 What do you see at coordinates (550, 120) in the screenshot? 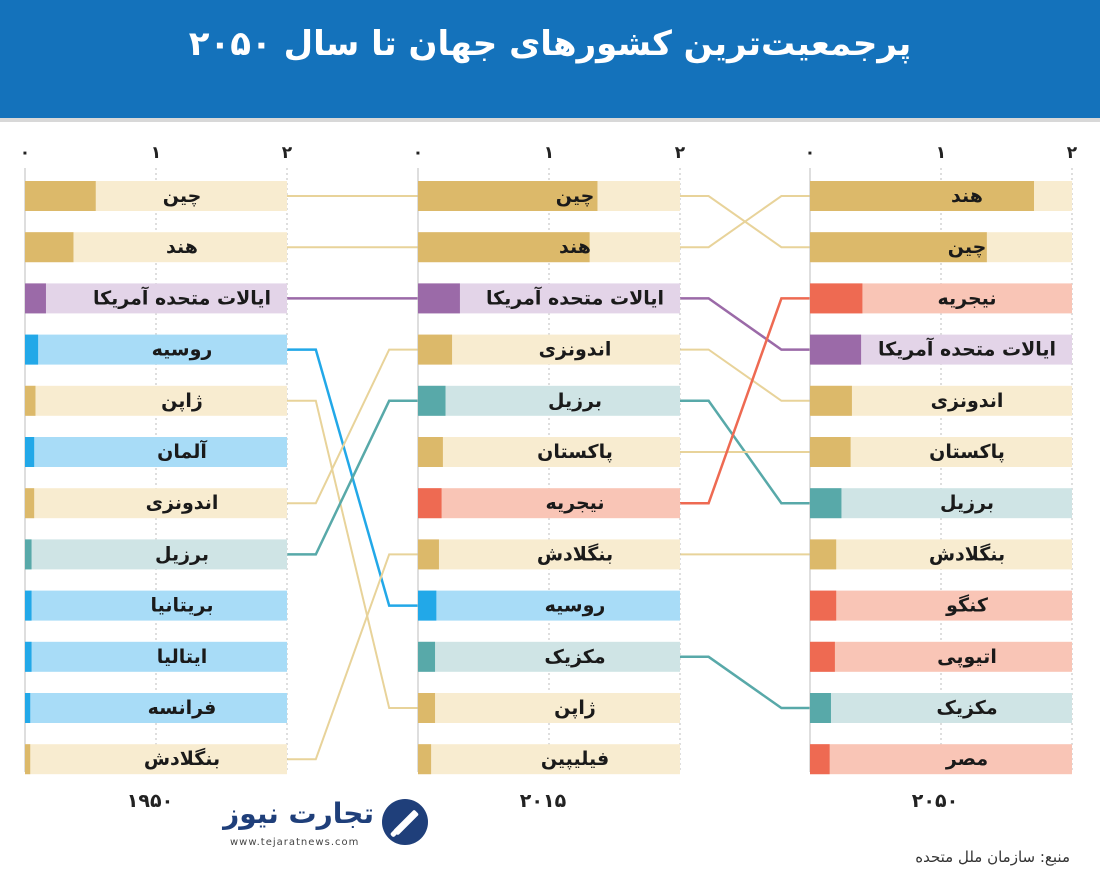
I see `header-divider` at bounding box center [550, 120].